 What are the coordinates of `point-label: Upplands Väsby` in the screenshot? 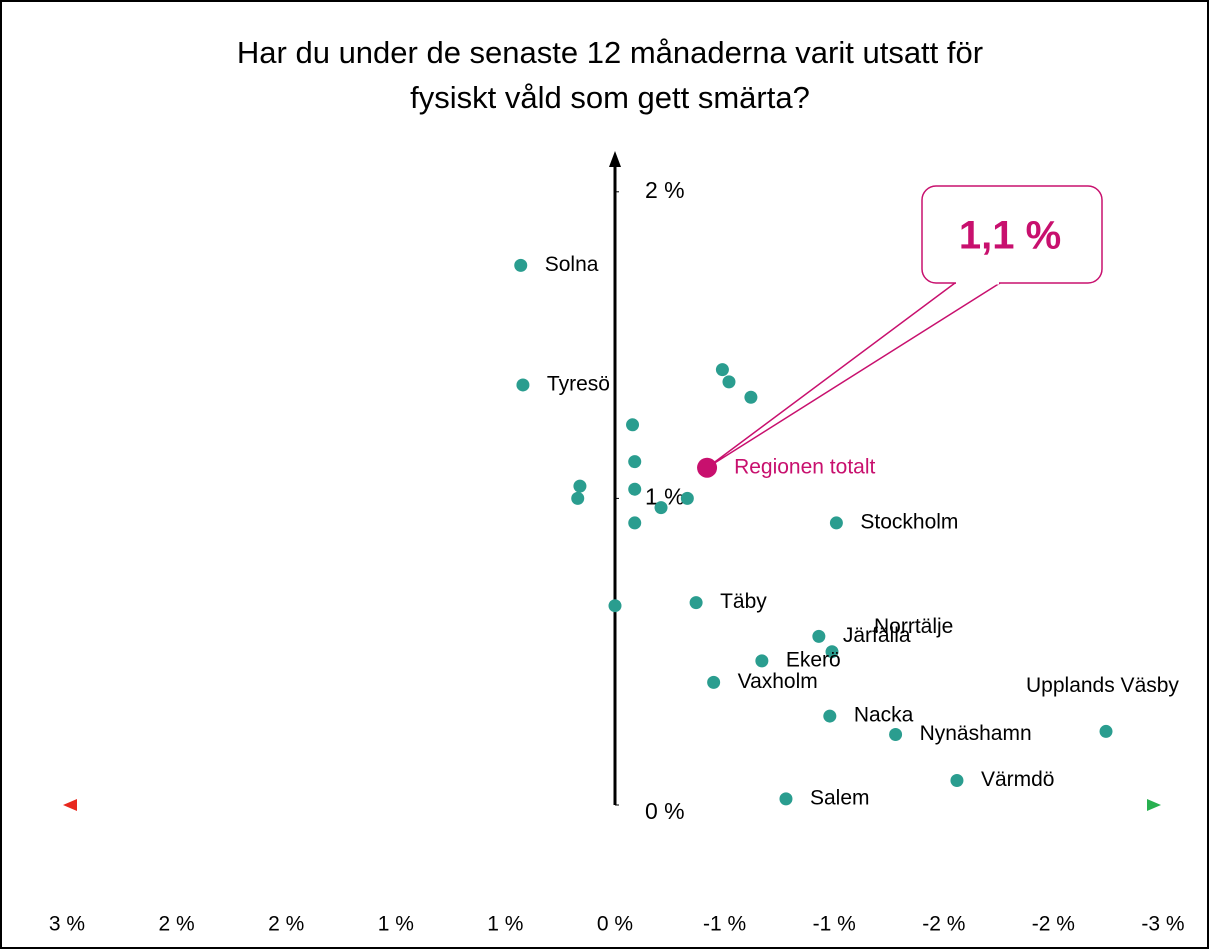 It's located at (1102, 685).